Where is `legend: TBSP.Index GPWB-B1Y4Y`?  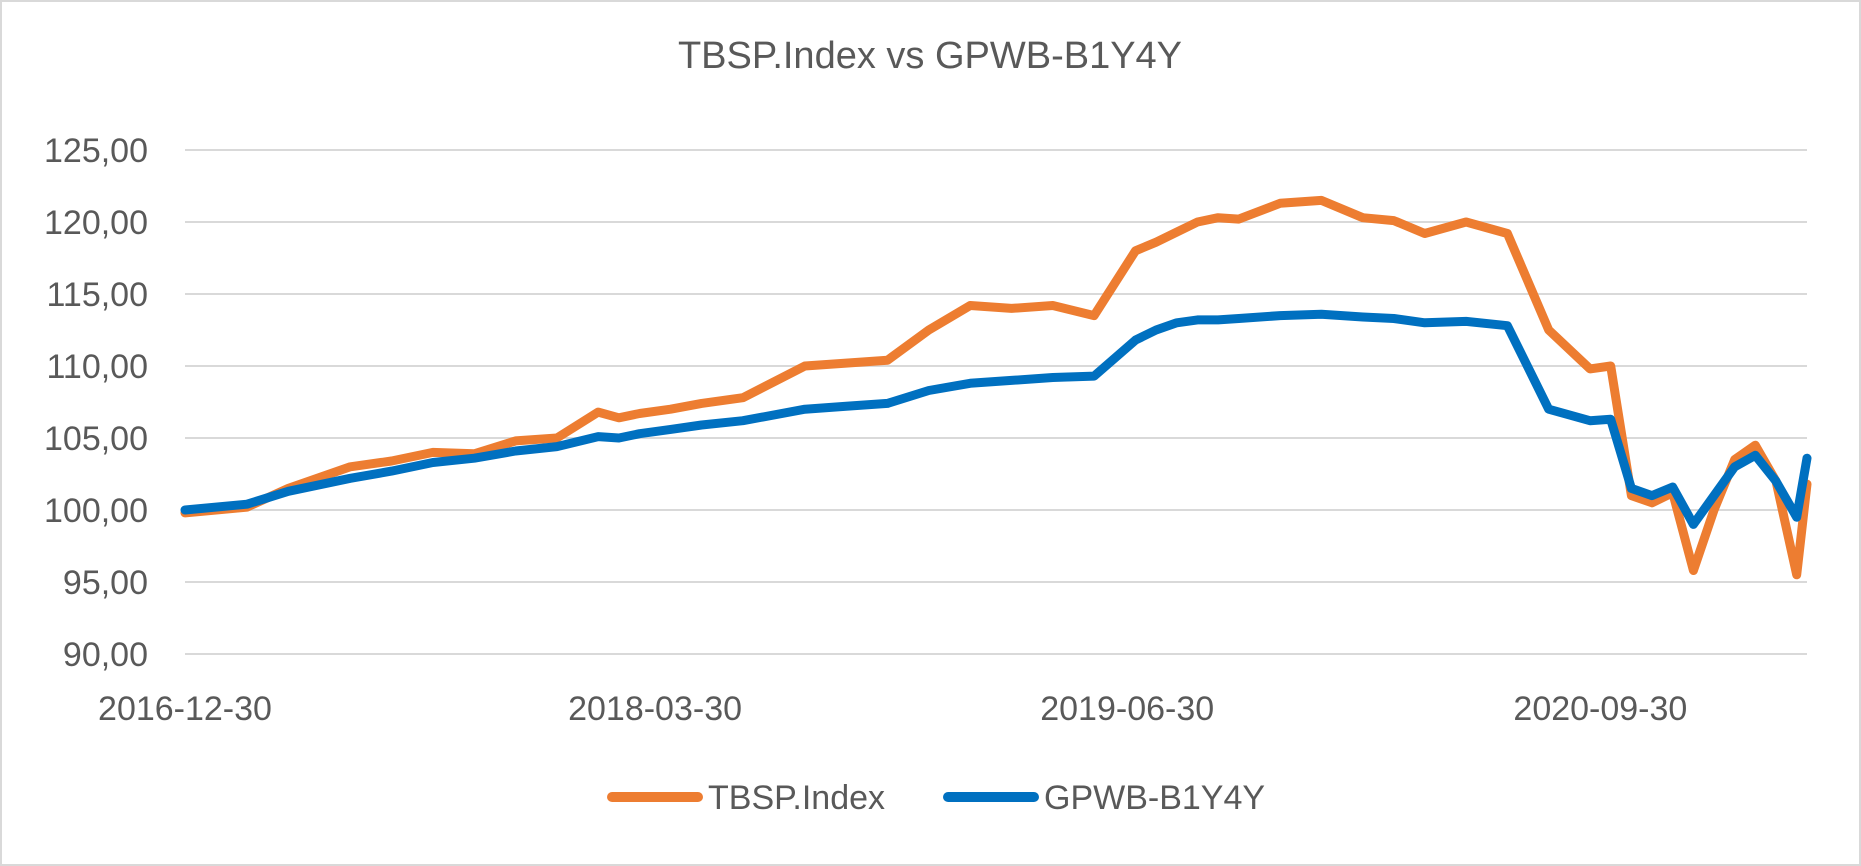
legend: TBSP.Index GPWB-B1Y4Y is located at coordinates (936, 798).